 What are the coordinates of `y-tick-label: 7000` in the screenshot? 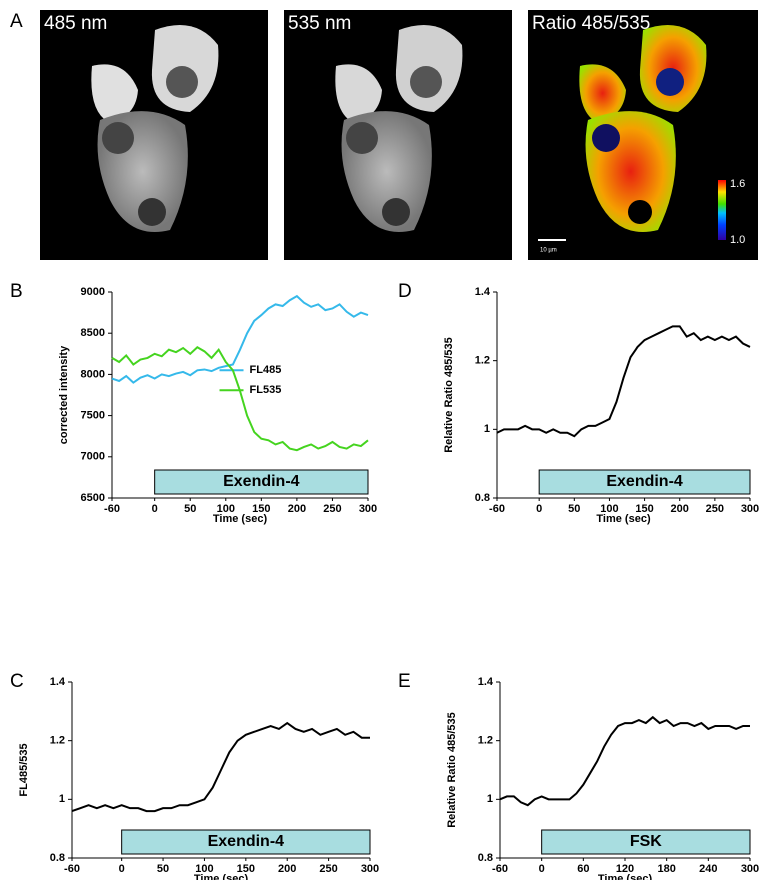 It's located at (93, 457).